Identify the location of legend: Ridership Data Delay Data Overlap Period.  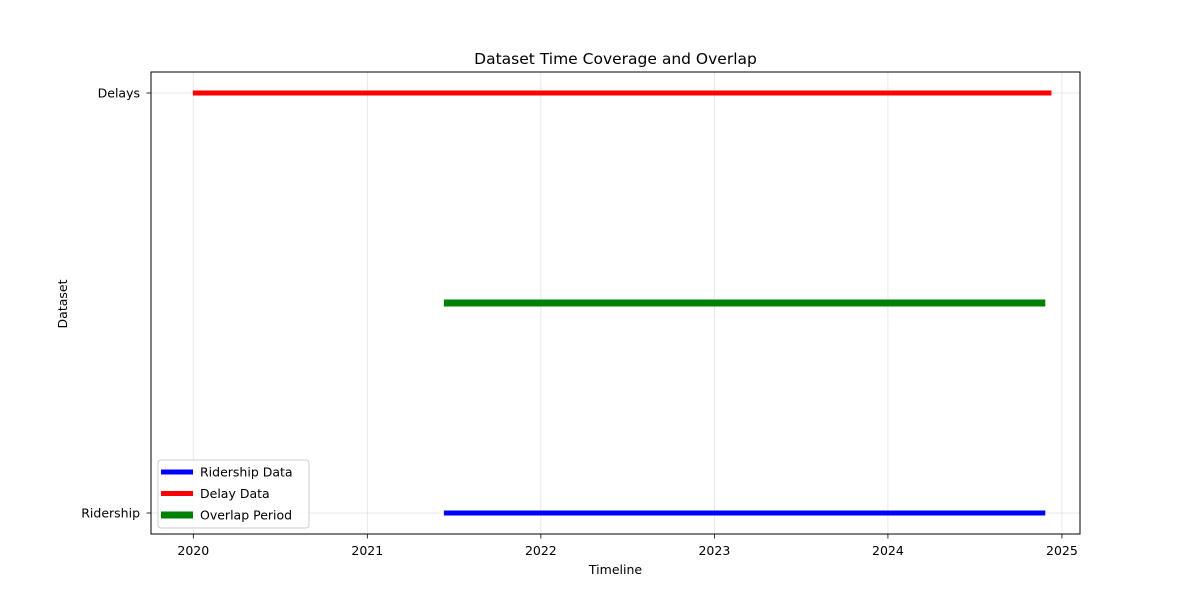
(233, 494).